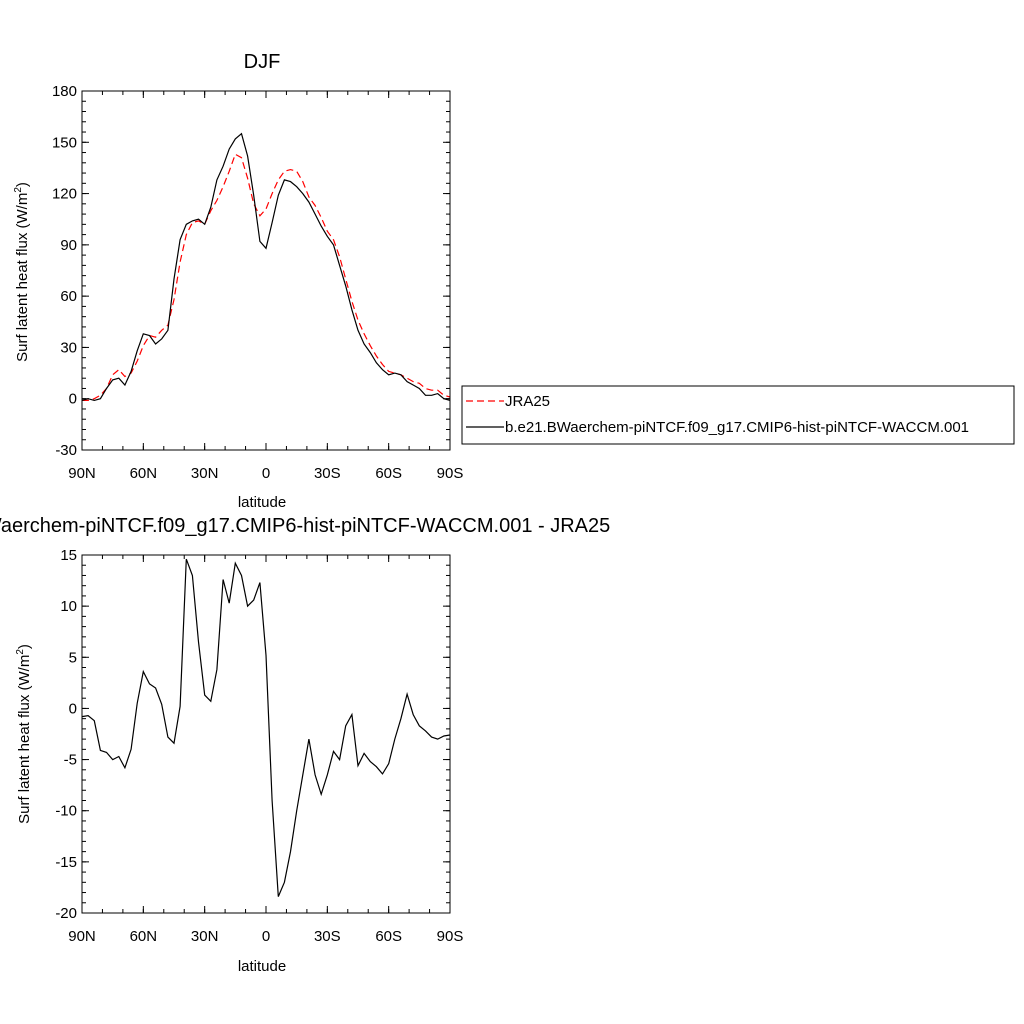 The height and width of the screenshot is (1024, 1024). What do you see at coordinates (266, 473) in the screenshot?
I see `top-xtick-label: 0` at bounding box center [266, 473].